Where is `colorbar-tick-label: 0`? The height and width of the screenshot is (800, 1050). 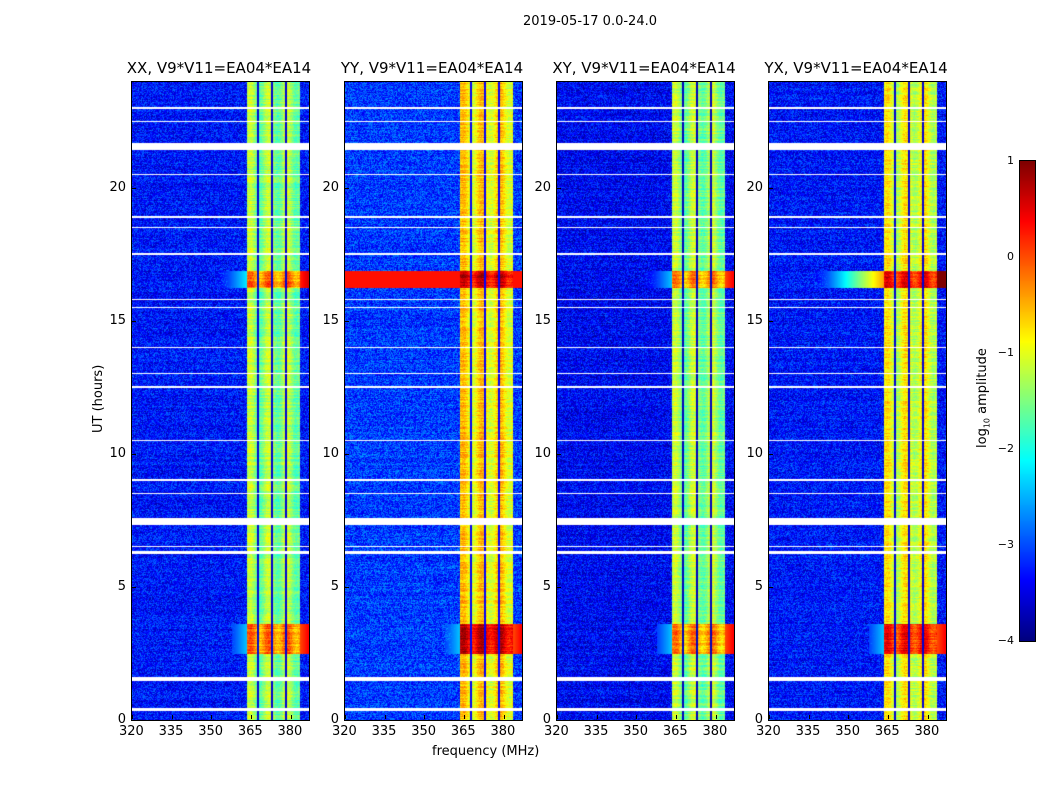
colorbar-tick-label: 0 is located at coordinates (1010, 256).